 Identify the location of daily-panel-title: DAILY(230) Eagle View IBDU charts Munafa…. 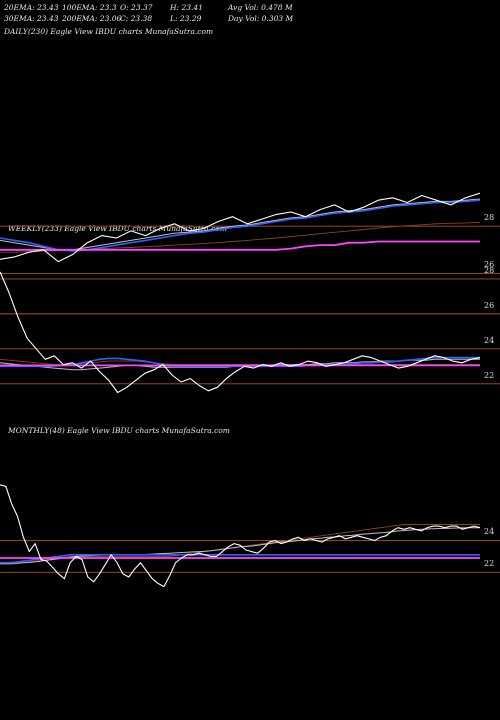
(109, 31).